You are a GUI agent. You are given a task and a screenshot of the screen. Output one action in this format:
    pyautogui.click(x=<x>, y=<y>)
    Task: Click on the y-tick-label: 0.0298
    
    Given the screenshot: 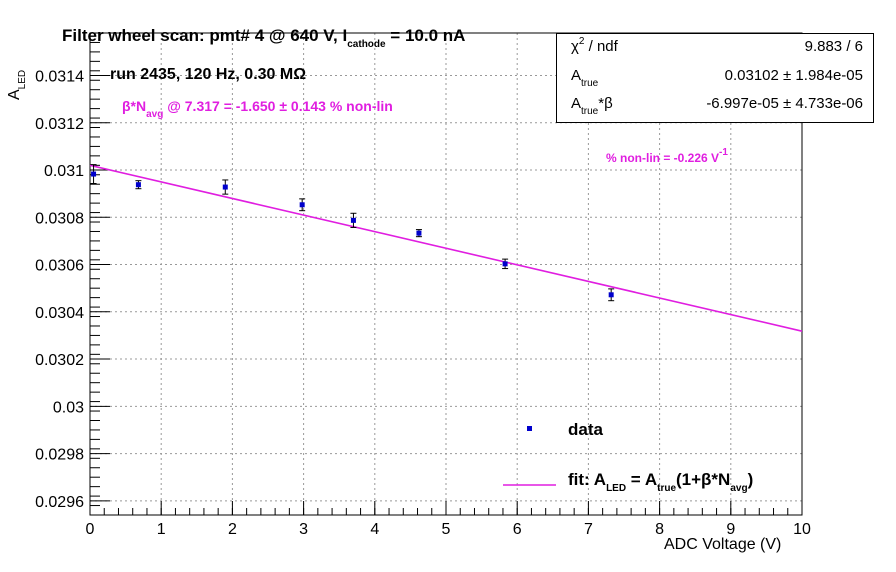 What is the action you would take?
    pyautogui.click(x=59, y=455)
    